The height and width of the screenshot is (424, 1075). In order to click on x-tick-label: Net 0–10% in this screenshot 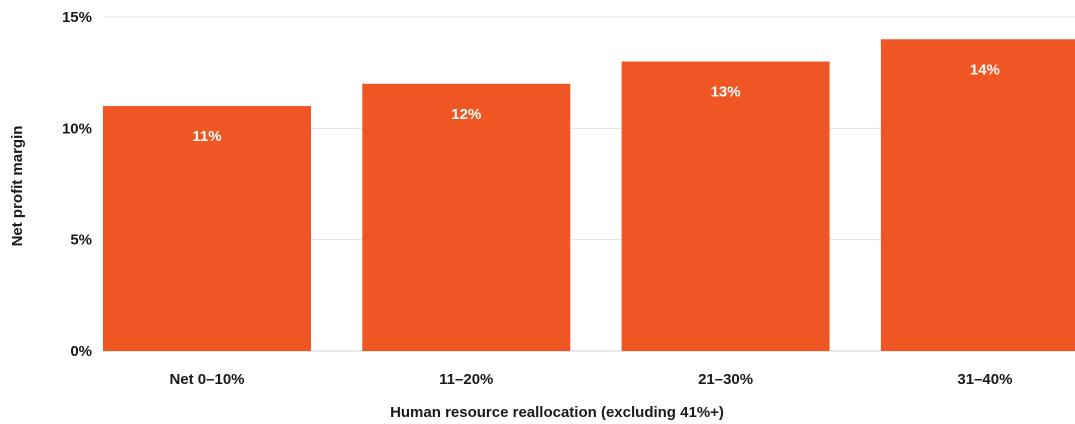, I will do `click(206, 379)`.